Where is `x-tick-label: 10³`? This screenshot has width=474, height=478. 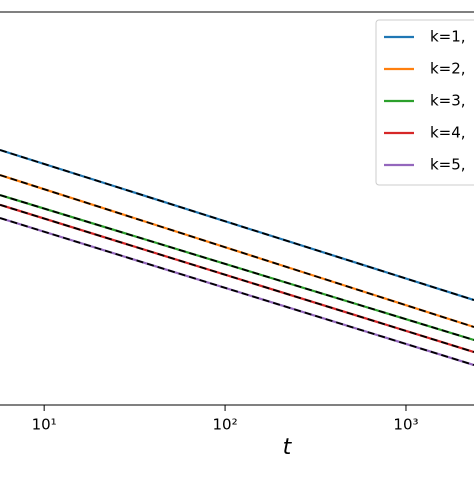
x-tick-label: 10³ is located at coordinates (405, 425).